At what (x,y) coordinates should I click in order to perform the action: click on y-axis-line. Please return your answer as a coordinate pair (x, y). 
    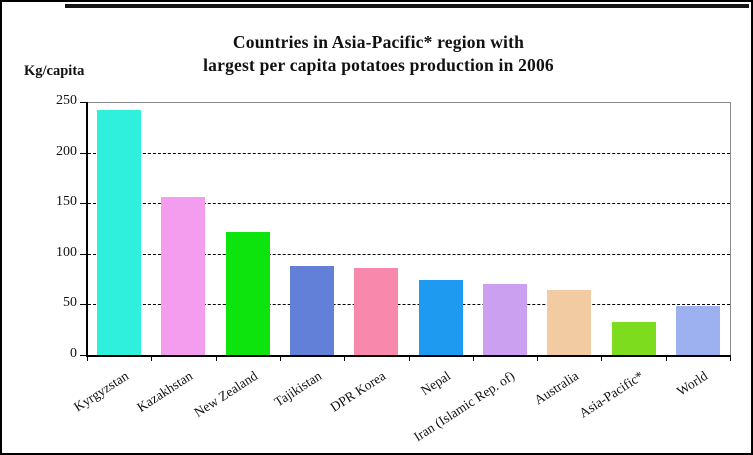
    Looking at the image, I should click on (87, 229).